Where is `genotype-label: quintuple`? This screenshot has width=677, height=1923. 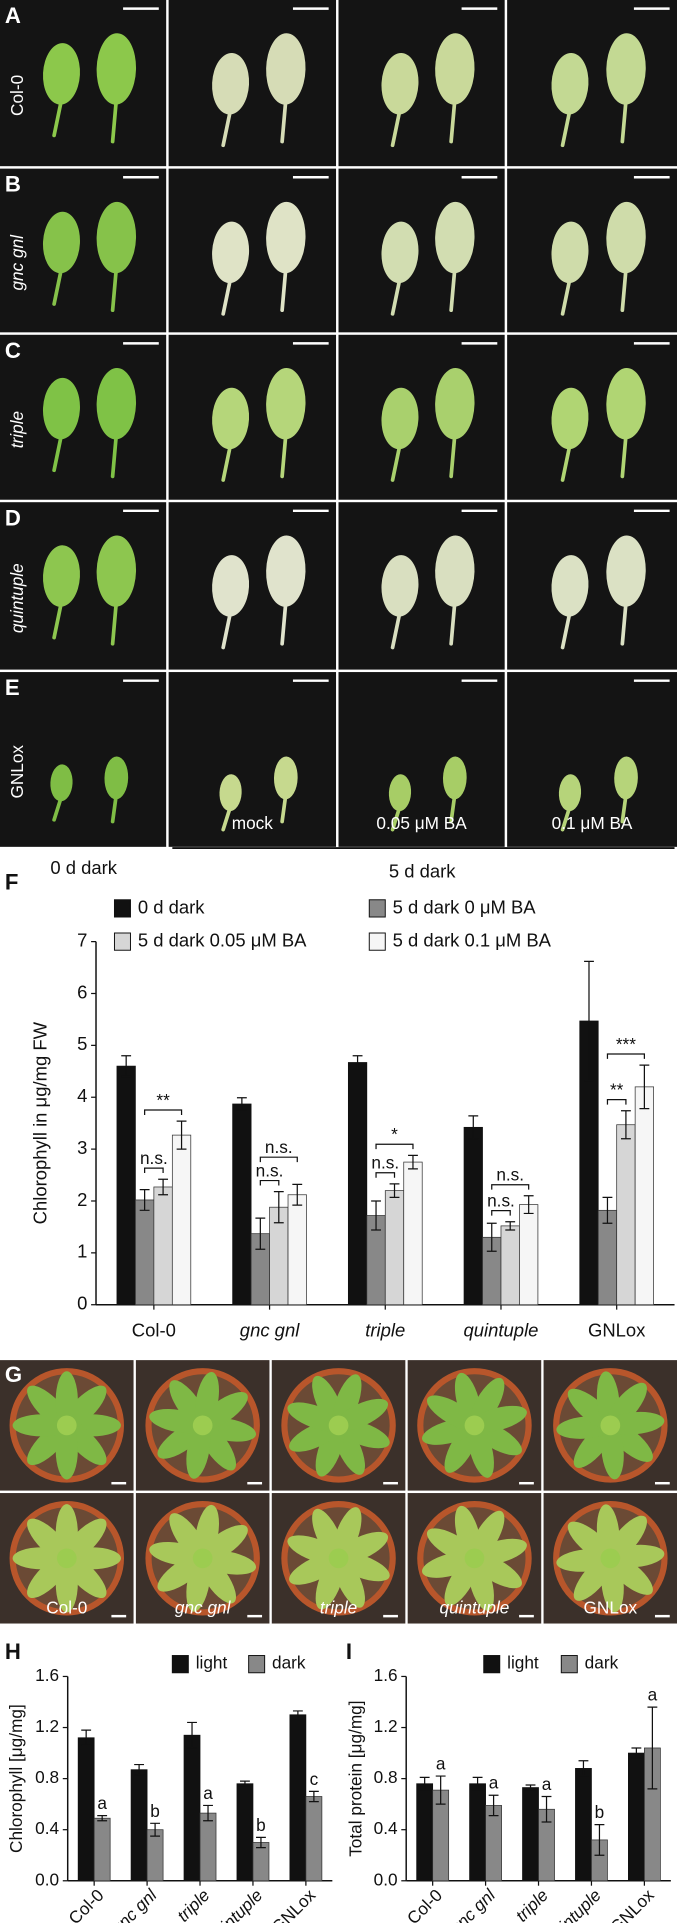 genotype-label: quintuple is located at coordinates (17, 598).